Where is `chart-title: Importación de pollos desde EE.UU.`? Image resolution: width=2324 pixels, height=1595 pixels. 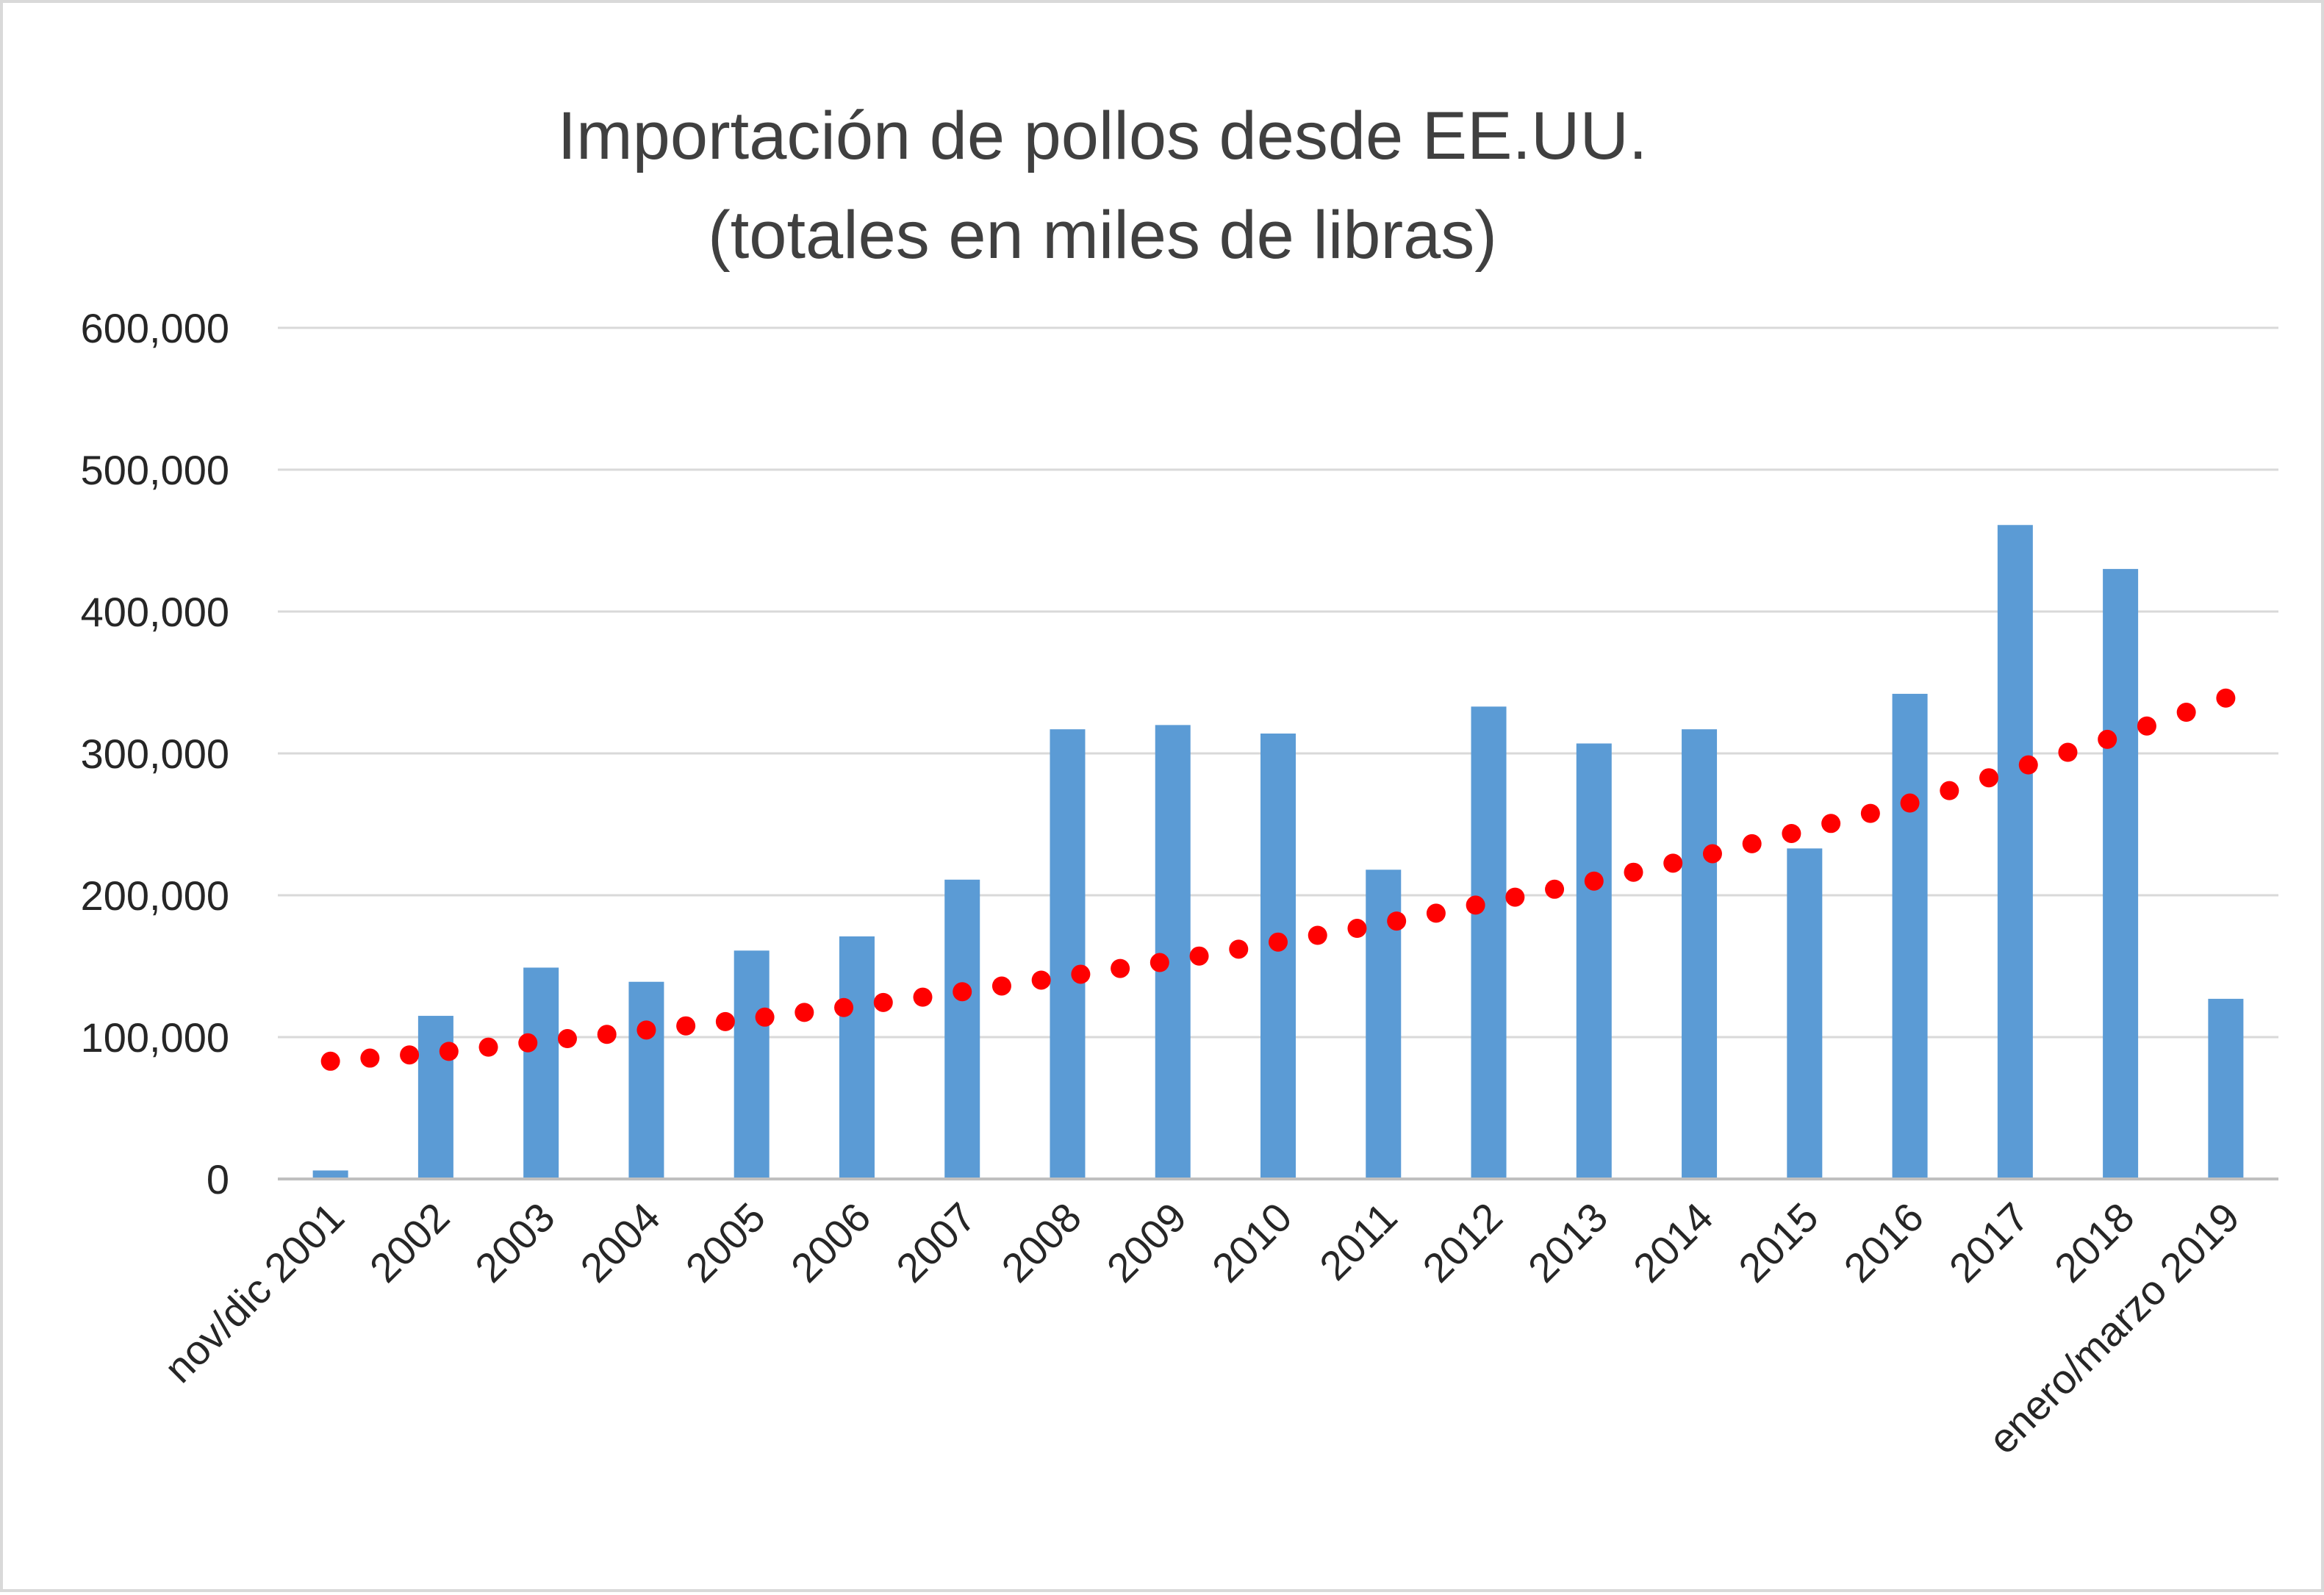 chart-title: Importación de pollos desde EE.UU. is located at coordinates (1102, 135).